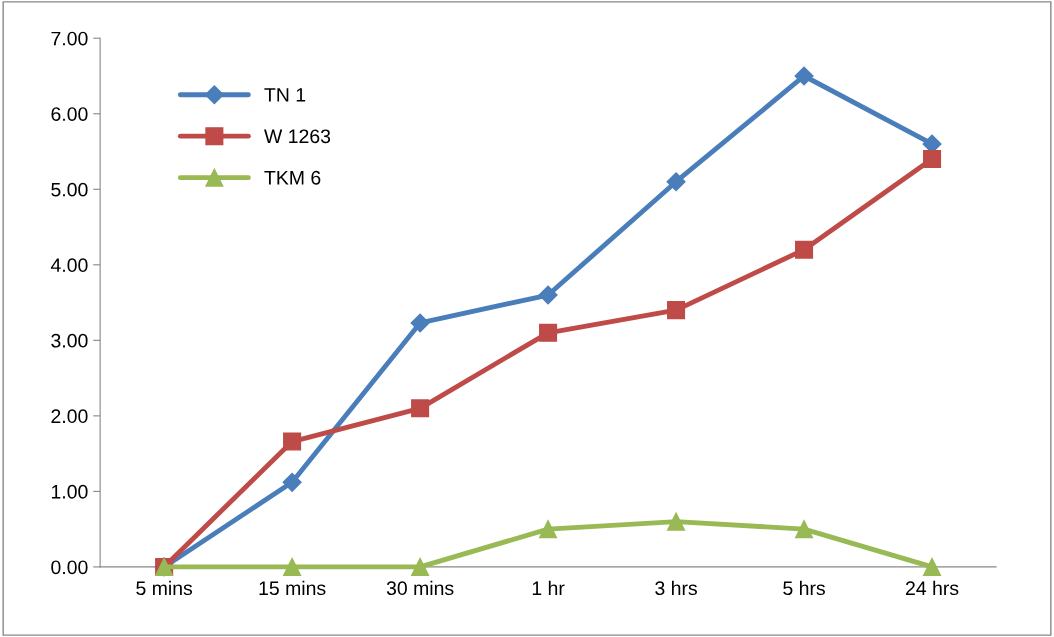 The width and height of the screenshot is (1054, 637). Describe the element at coordinates (676, 588) in the screenshot. I see `x-tick-label: 3 hrs` at that location.